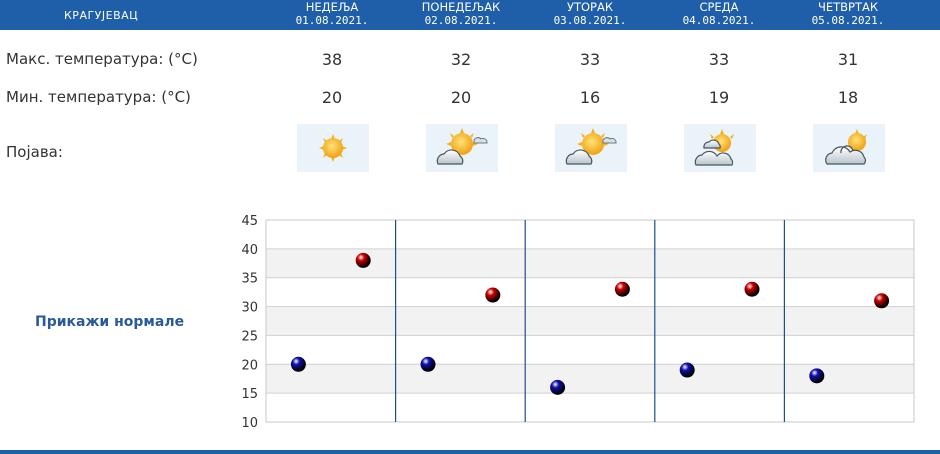 The width and height of the screenshot is (940, 454). What do you see at coordinates (719, 20) in the screenshot?
I see `day-date: 04.08.2021.` at bounding box center [719, 20].